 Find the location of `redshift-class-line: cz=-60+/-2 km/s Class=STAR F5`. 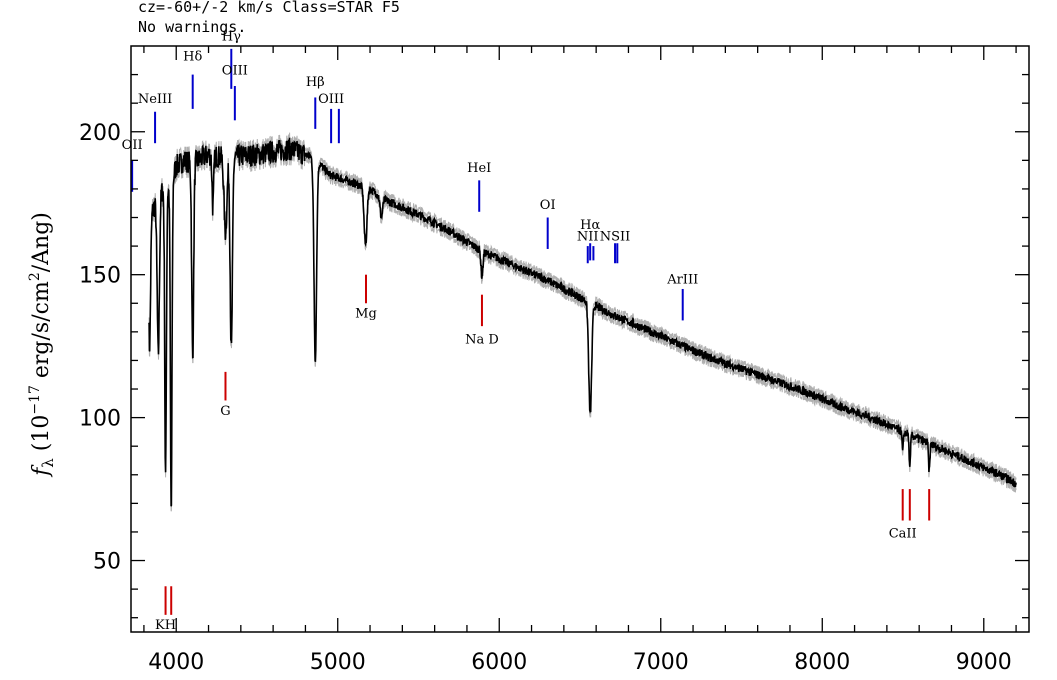

redshift-class-line: cz=-60+/-2 km/s Class=STAR F5 is located at coordinates (269, 8).